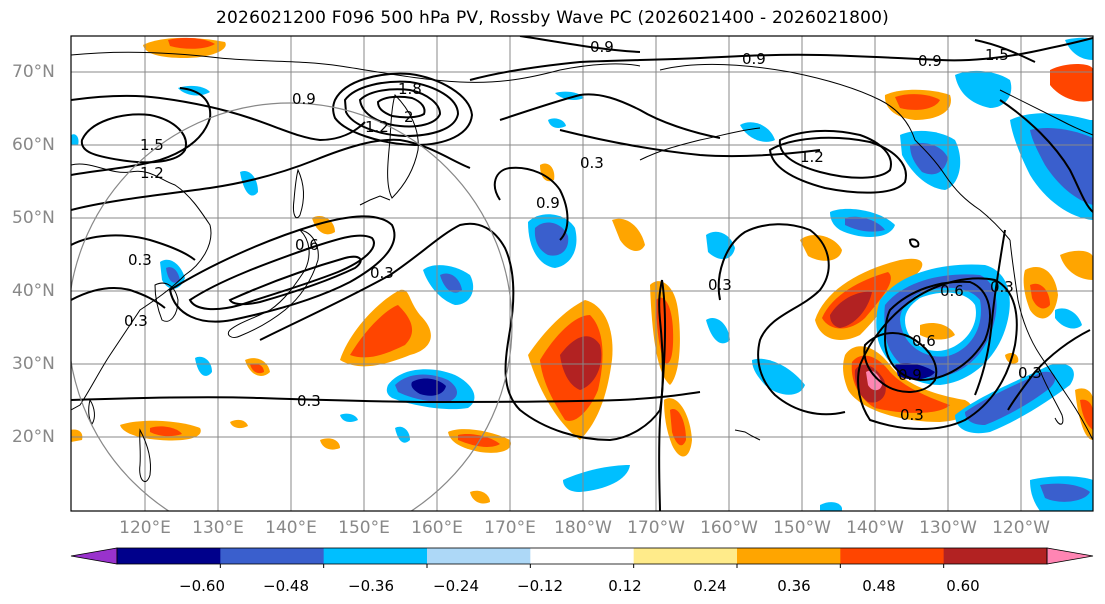 The height and width of the screenshot is (604, 1105). What do you see at coordinates (145, 455) in the screenshot?
I see `coastline-philippines` at bounding box center [145, 455].